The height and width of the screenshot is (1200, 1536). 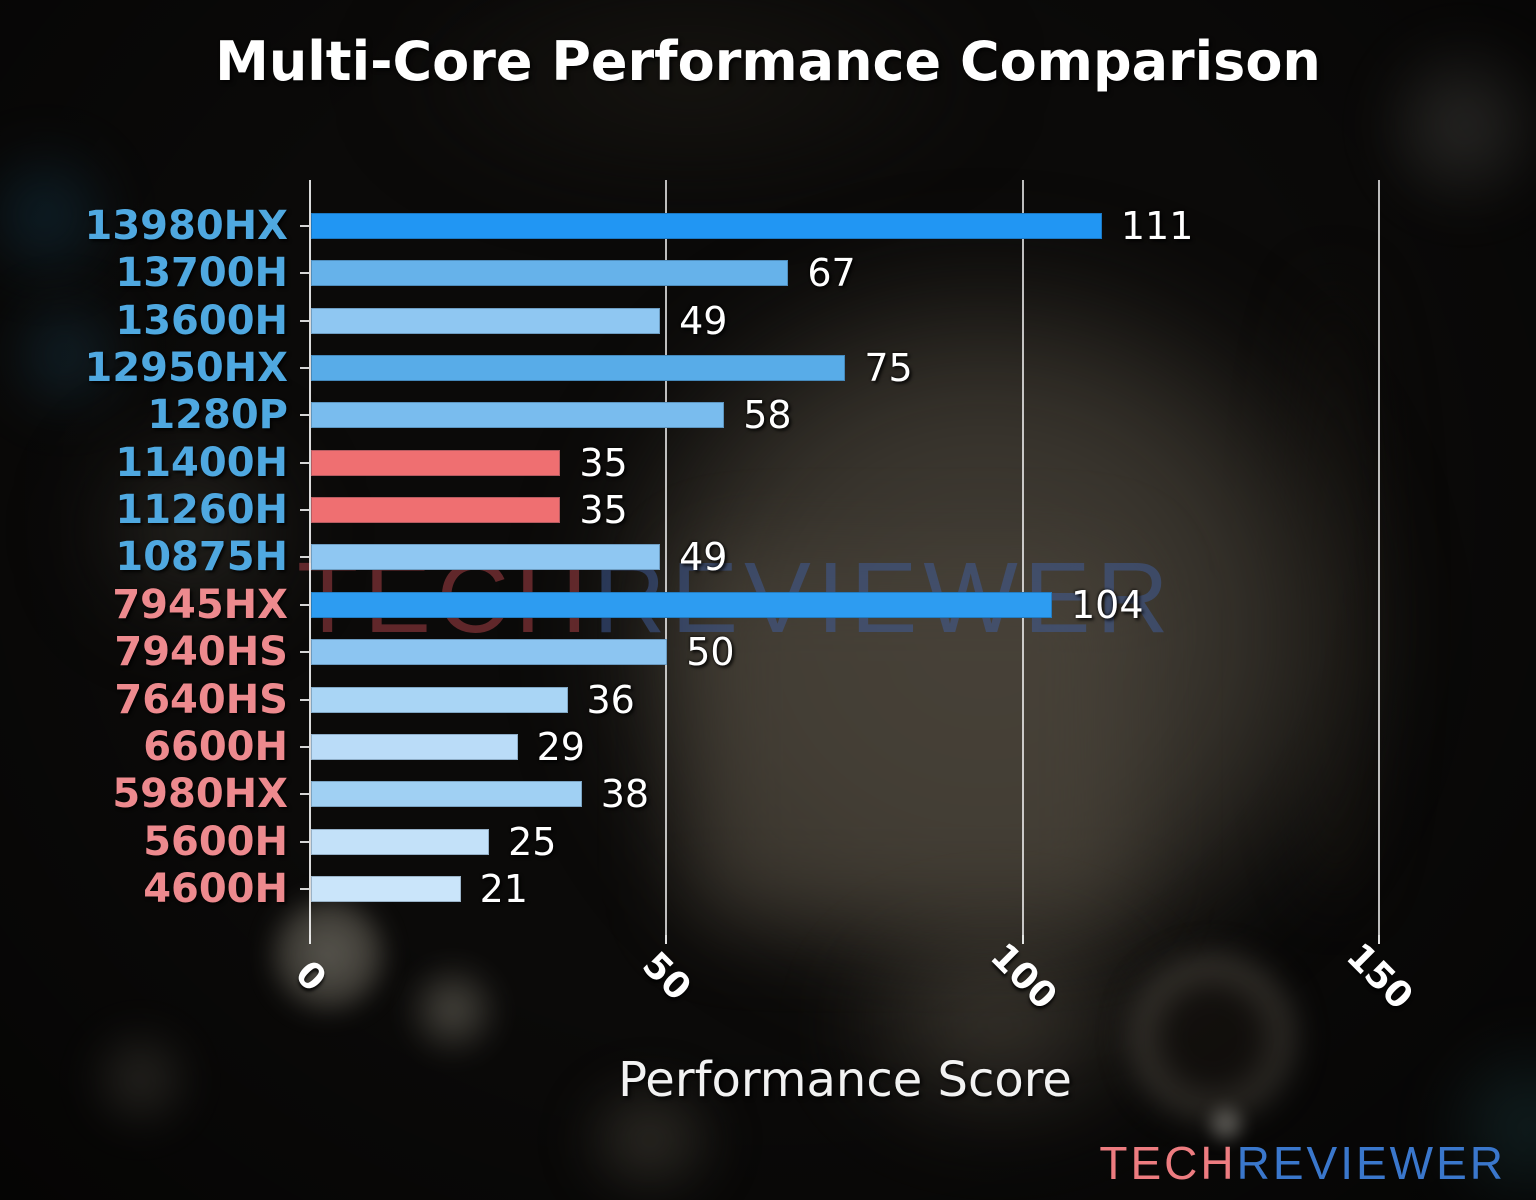 What do you see at coordinates (186, 368) in the screenshot?
I see `category-label-12950HX: 12950HX` at bounding box center [186, 368].